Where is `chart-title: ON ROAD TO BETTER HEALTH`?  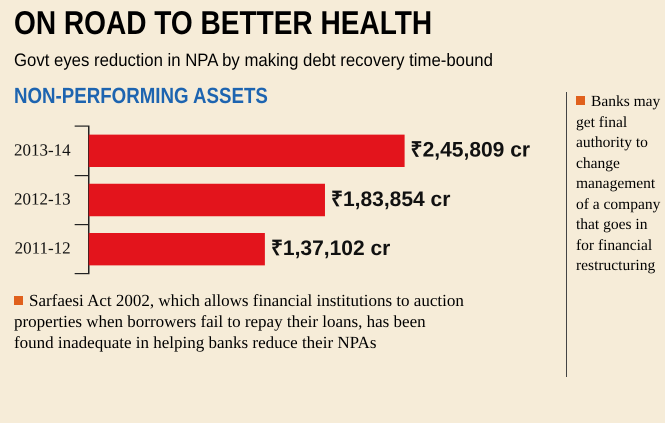
chart-title: ON ROAD TO BETTER HEALTH is located at coordinates (223, 23).